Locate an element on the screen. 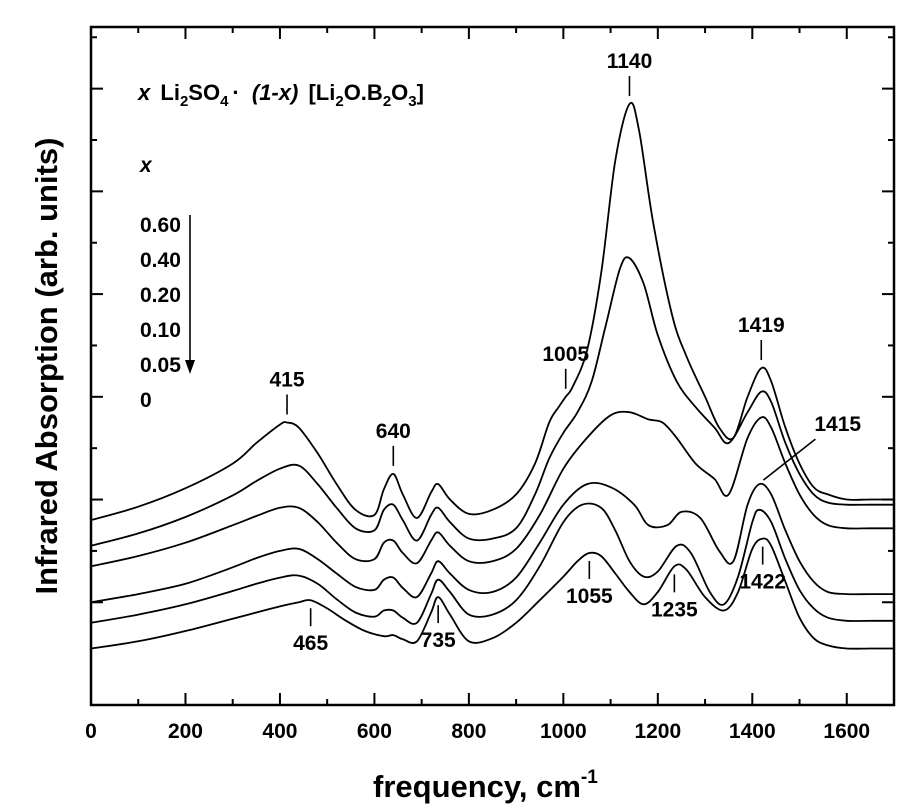 The width and height of the screenshot is (917, 810). legend-entry: 0.60 is located at coordinates (160, 225).